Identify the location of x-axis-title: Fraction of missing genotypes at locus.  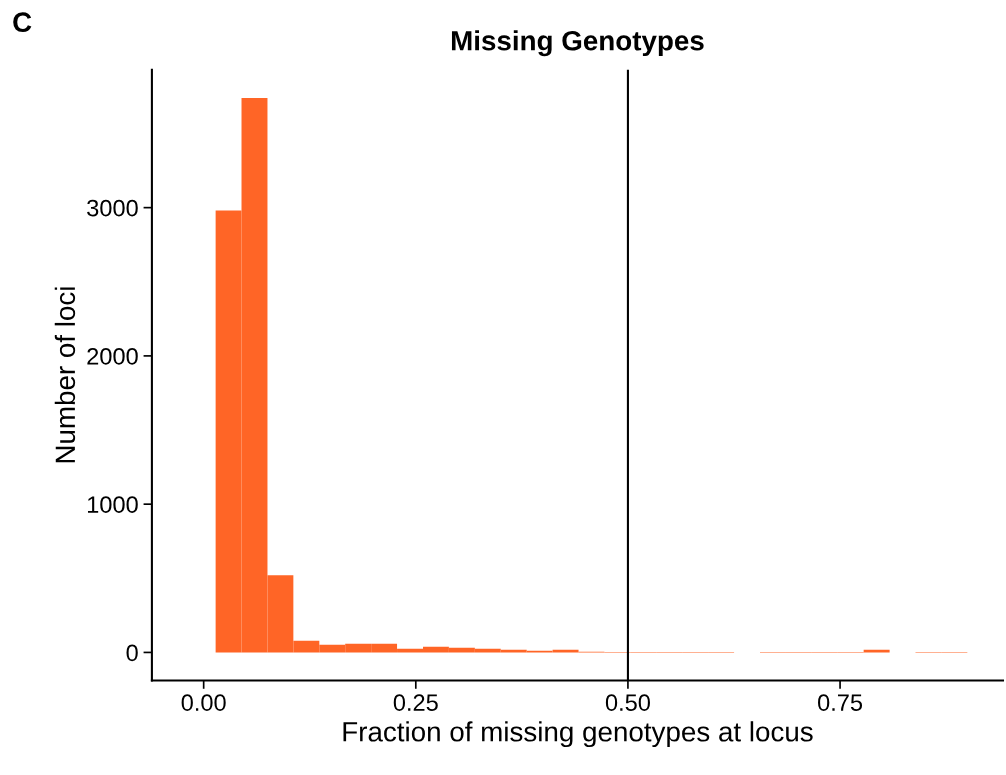
(578, 734).